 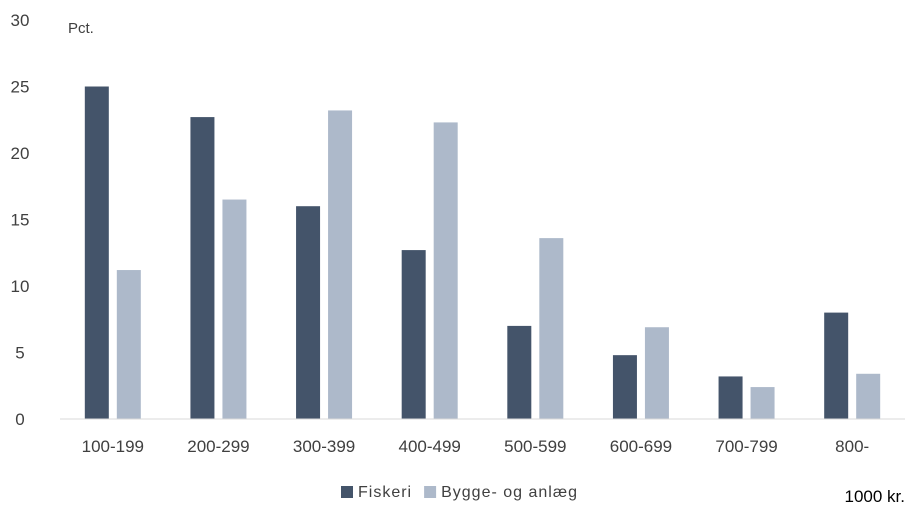 I want to click on y-axis-unit-label: Pct., so click(x=81, y=28).